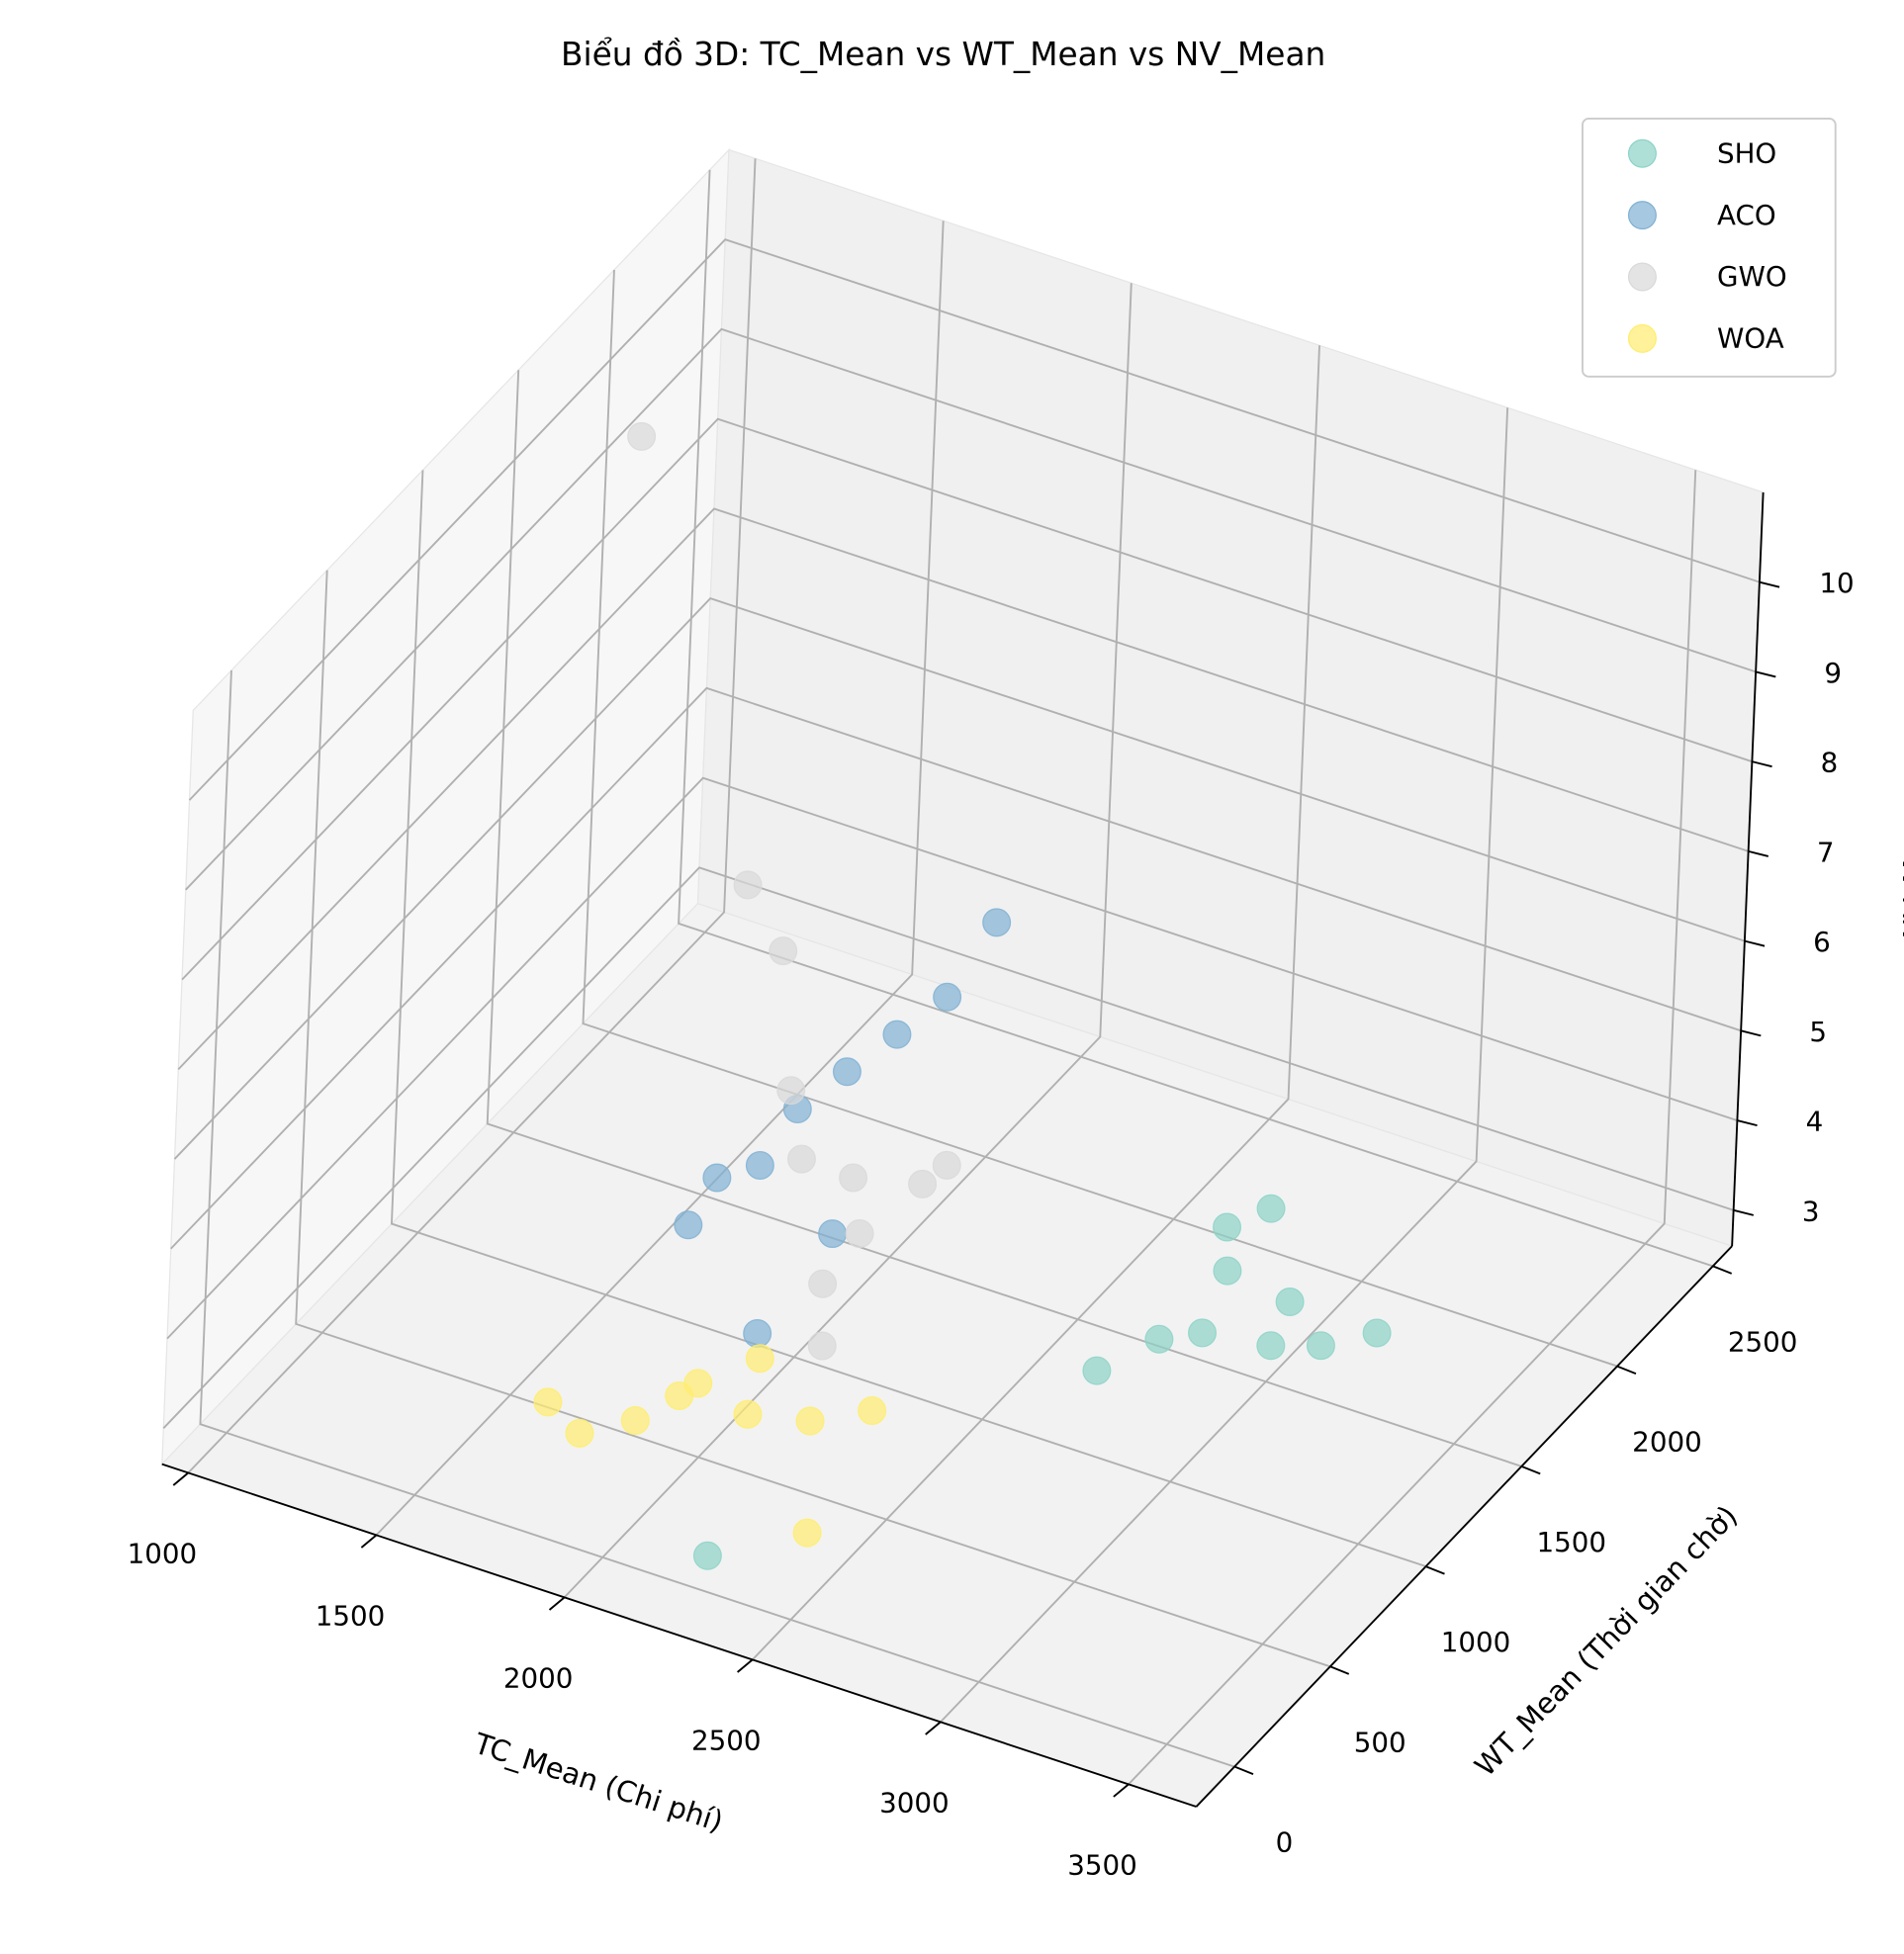 This screenshot has width=1904, height=1954. What do you see at coordinates (598, 1782) in the screenshot?
I see `x-axis-title: TC_Mean (Chi phí)` at bounding box center [598, 1782].